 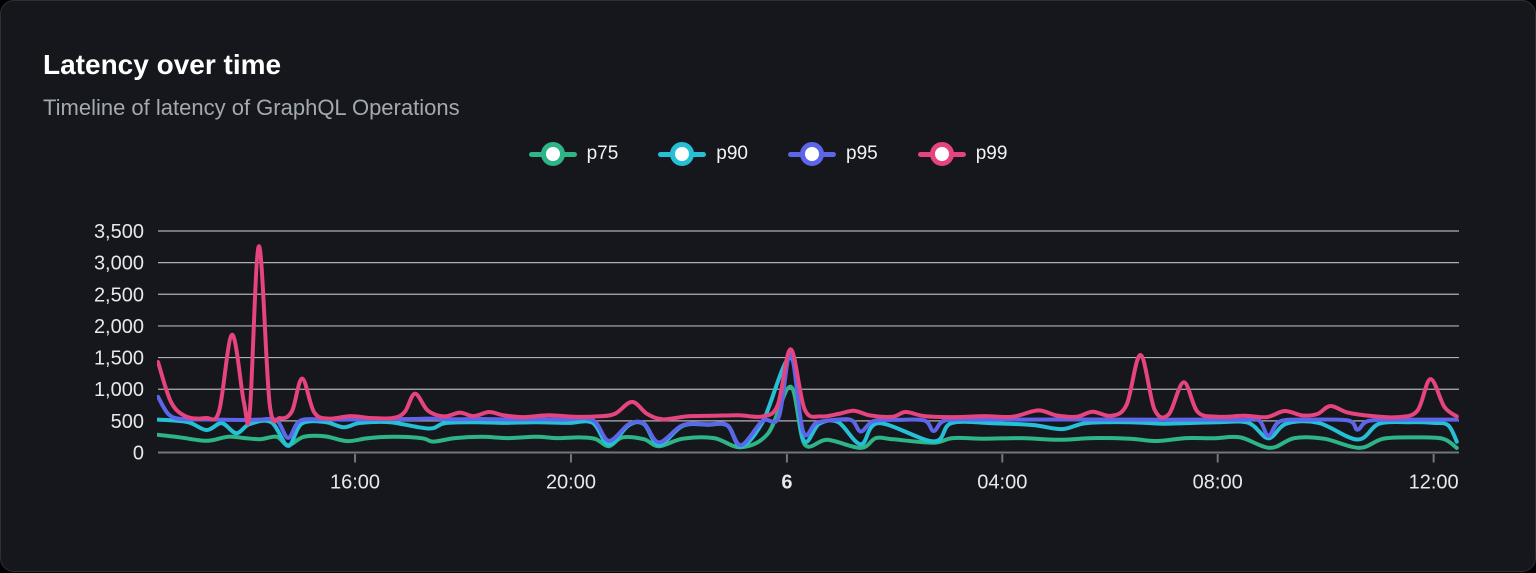 I want to click on series-line-p75, so click(x=808, y=417).